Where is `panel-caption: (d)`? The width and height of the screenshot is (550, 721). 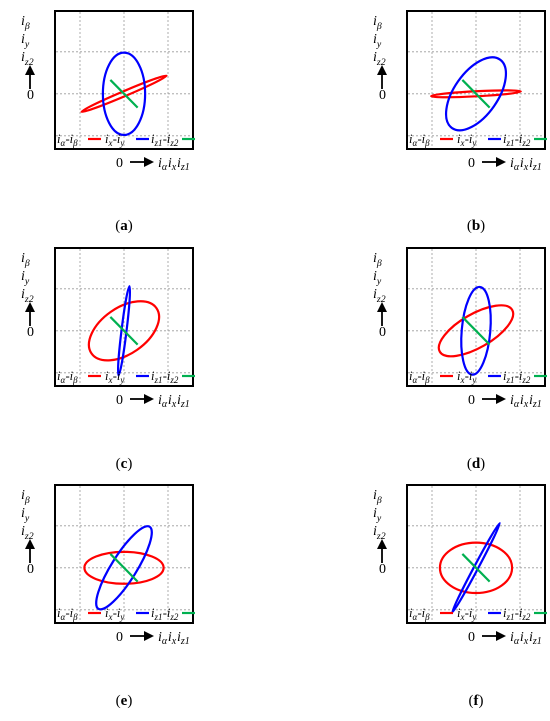
panel-caption: (d) is located at coordinates (476, 464).